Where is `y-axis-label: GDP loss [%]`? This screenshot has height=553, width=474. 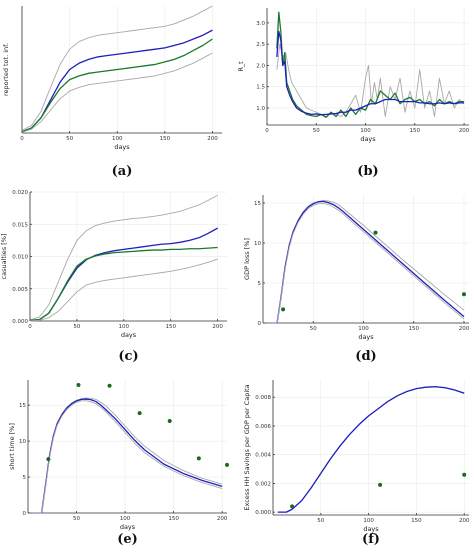 y-axis-label: GDP loss [%] is located at coordinates (247, 259).